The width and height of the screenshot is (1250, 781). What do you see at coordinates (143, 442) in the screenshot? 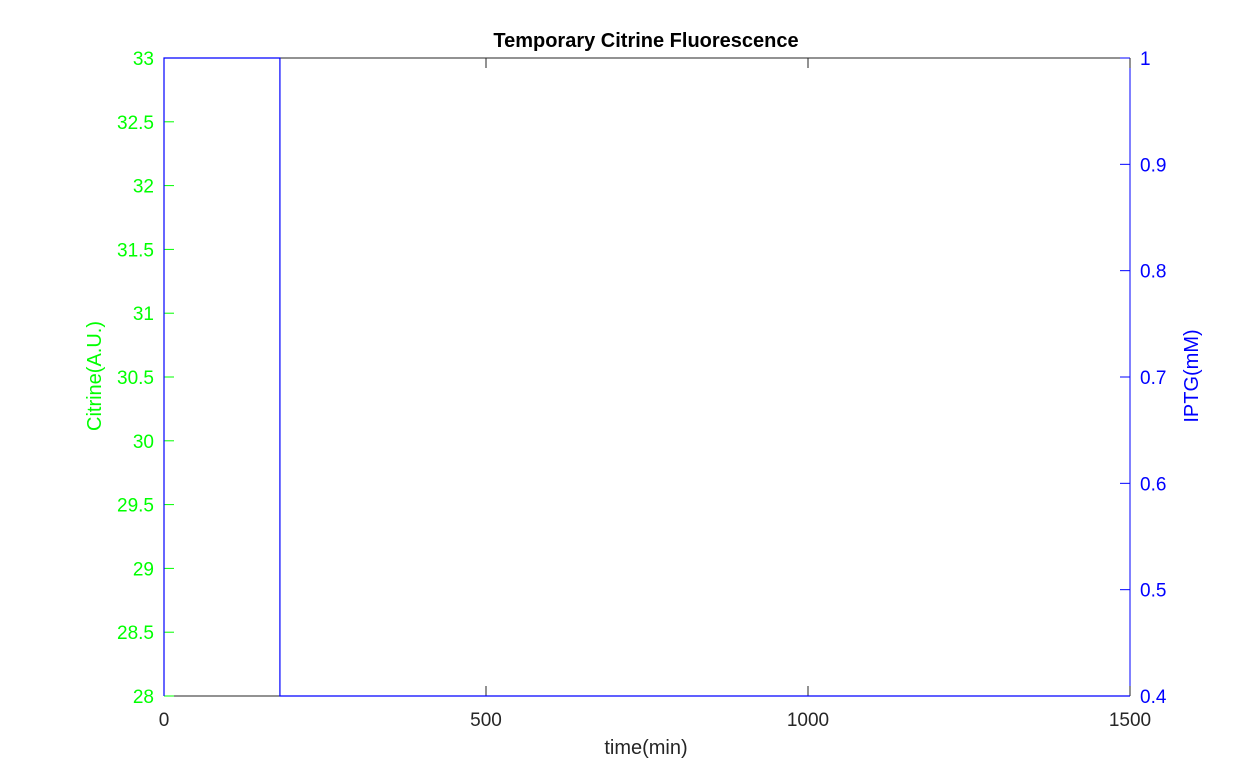
I see `y-left-tick-label: 30` at bounding box center [143, 442].